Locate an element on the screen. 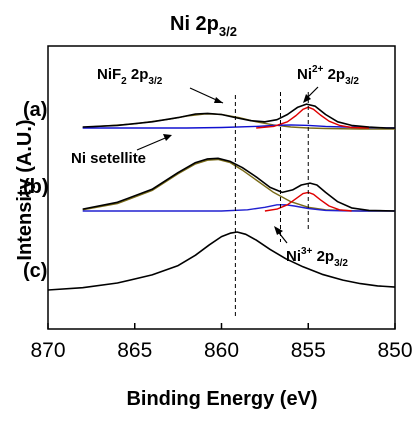  arrow-satellite-head is located at coordinates (167, 137).